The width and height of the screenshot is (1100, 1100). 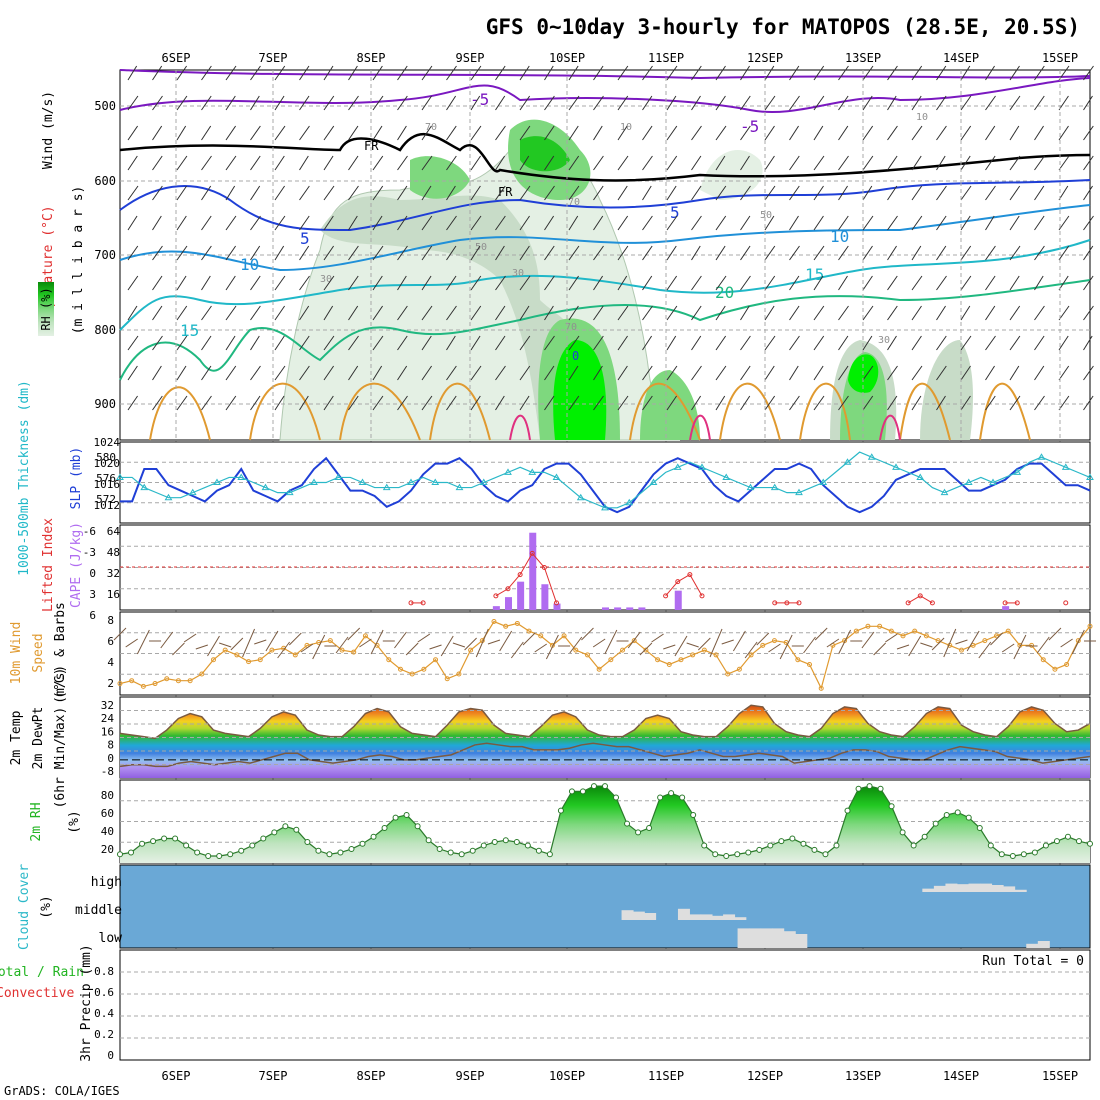 I want to click on day-label-bottom: 15SEP, so click(x=1060, y=1076).